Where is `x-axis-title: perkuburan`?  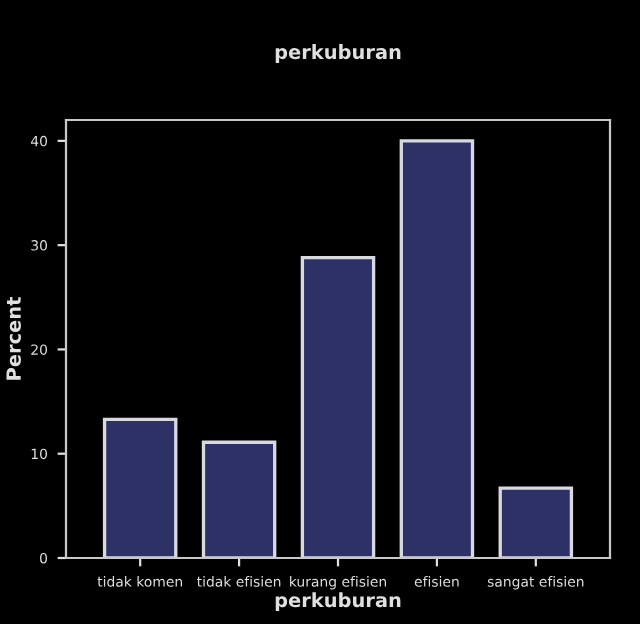
x-axis-title: perkuburan is located at coordinates (338, 602).